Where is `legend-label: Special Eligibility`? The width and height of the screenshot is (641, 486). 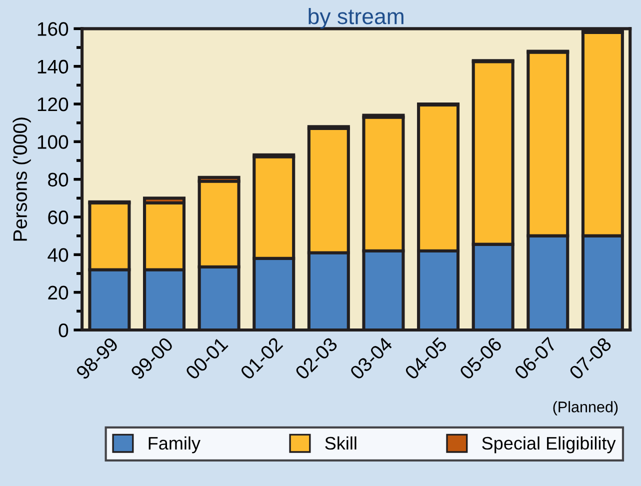
legend-label: Special Eligibility is located at coordinates (549, 445).